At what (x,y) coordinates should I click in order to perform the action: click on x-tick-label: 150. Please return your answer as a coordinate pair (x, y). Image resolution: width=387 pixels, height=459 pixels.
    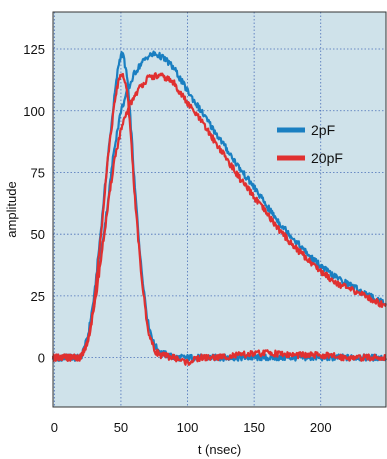
    Looking at the image, I should click on (254, 427).